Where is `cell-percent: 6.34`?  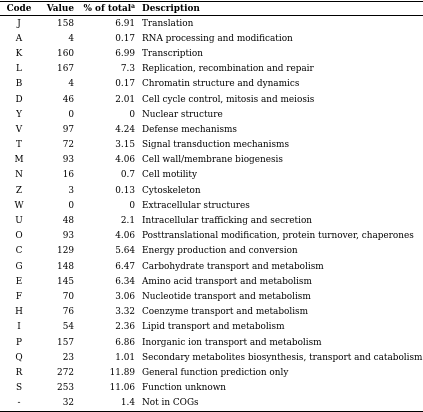 cell-percent: 6.34 is located at coordinates (125, 281).